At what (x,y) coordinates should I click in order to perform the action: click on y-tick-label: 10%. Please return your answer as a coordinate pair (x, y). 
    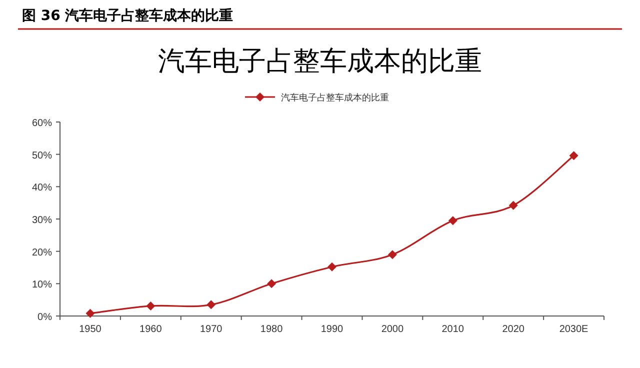
    Looking at the image, I should click on (42, 285).